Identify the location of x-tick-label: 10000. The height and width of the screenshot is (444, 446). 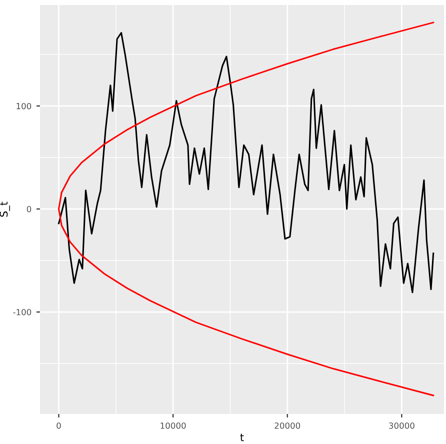
(173, 425).